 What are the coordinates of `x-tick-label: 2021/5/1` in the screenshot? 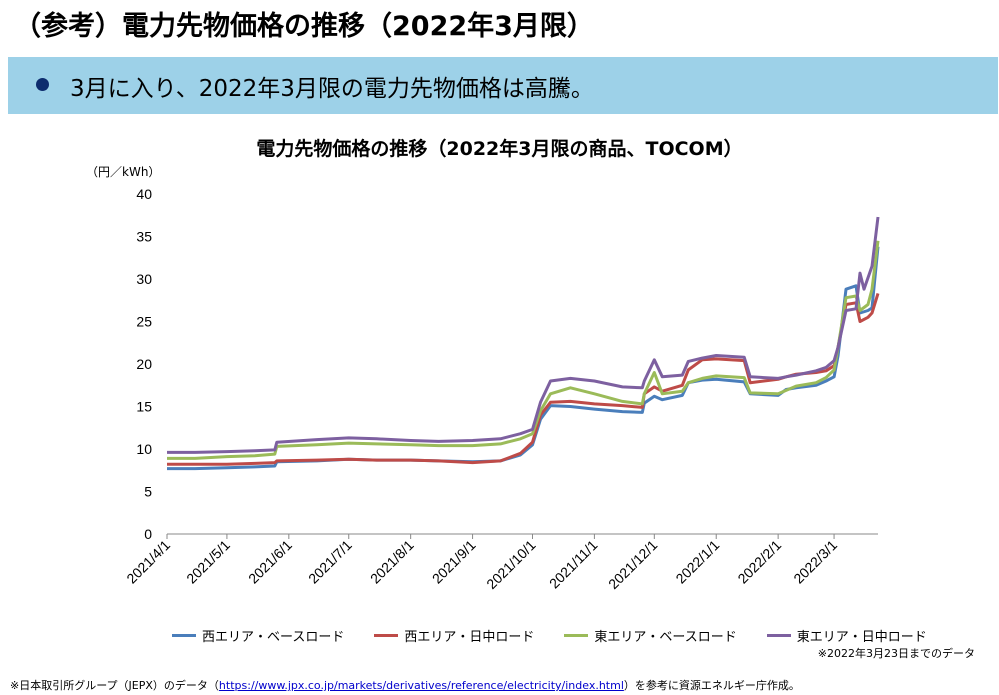 It's located at (208, 562).